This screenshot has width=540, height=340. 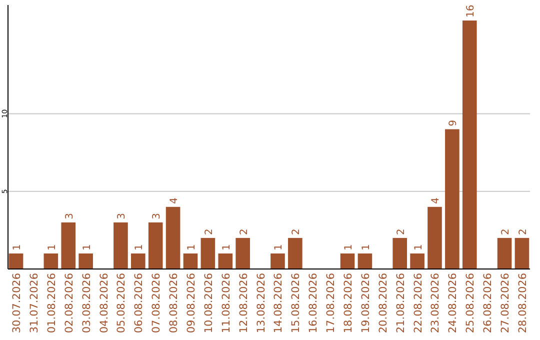 I want to click on x-tick-label: 27.08.2026, so click(x=506, y=303).